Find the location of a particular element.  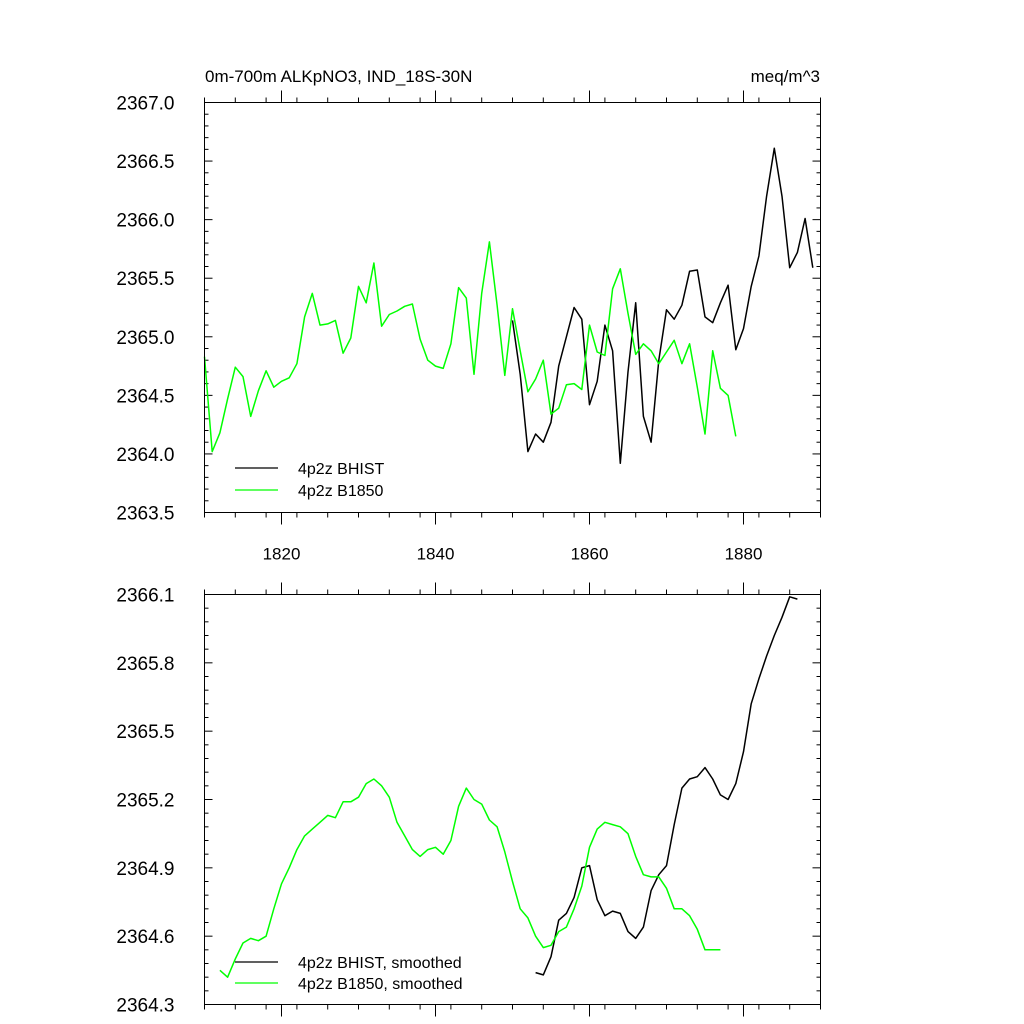

top-y-tick-label: 2365.0 is located at coordinates (145, 338).